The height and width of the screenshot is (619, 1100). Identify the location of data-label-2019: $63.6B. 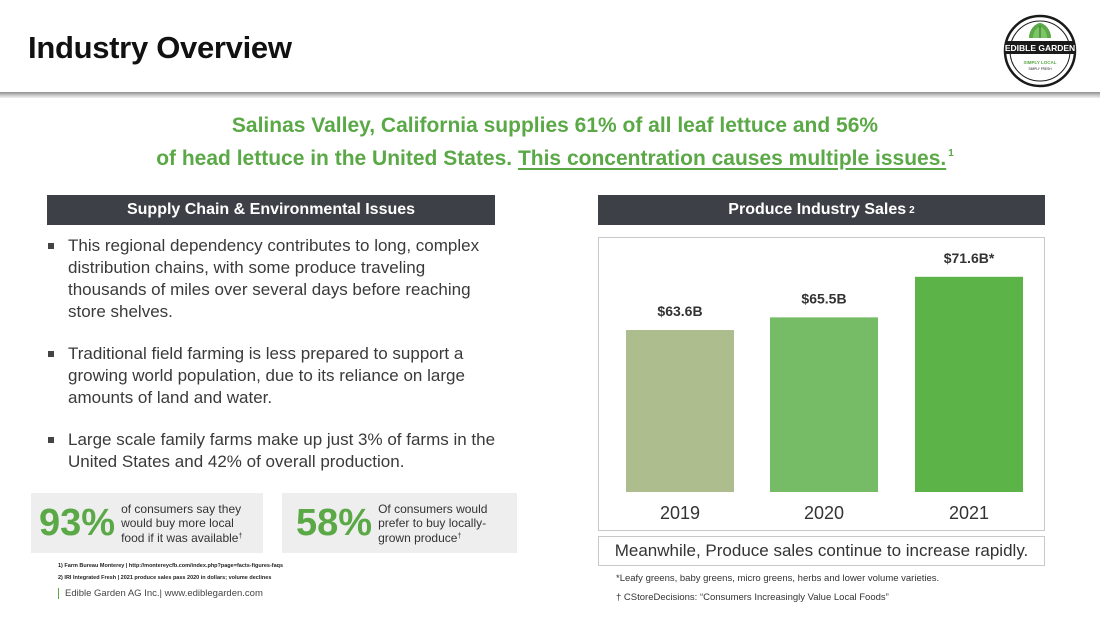
(679, 311).